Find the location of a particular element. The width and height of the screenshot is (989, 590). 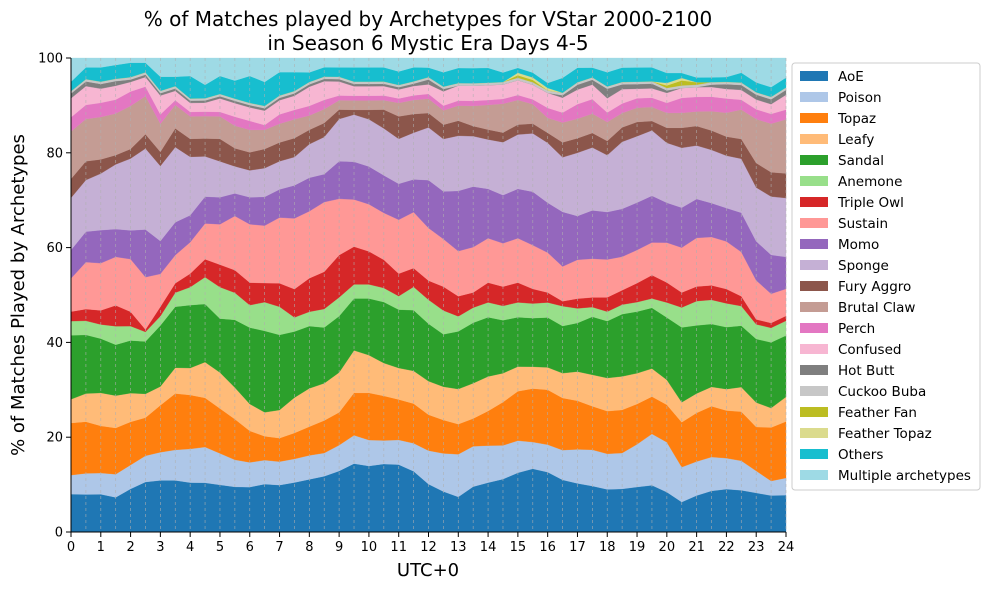

x-tick-label: 0 is located at coordinates (71, 547).